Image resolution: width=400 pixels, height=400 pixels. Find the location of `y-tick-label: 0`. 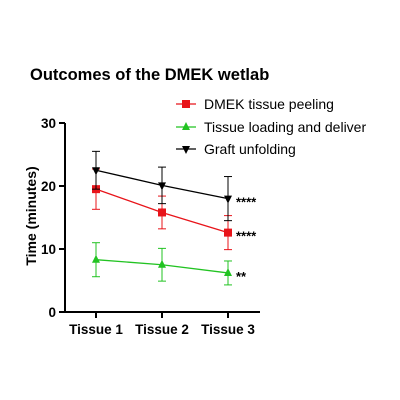

y-tick-label: 0 is located at coordinates (52, 312).